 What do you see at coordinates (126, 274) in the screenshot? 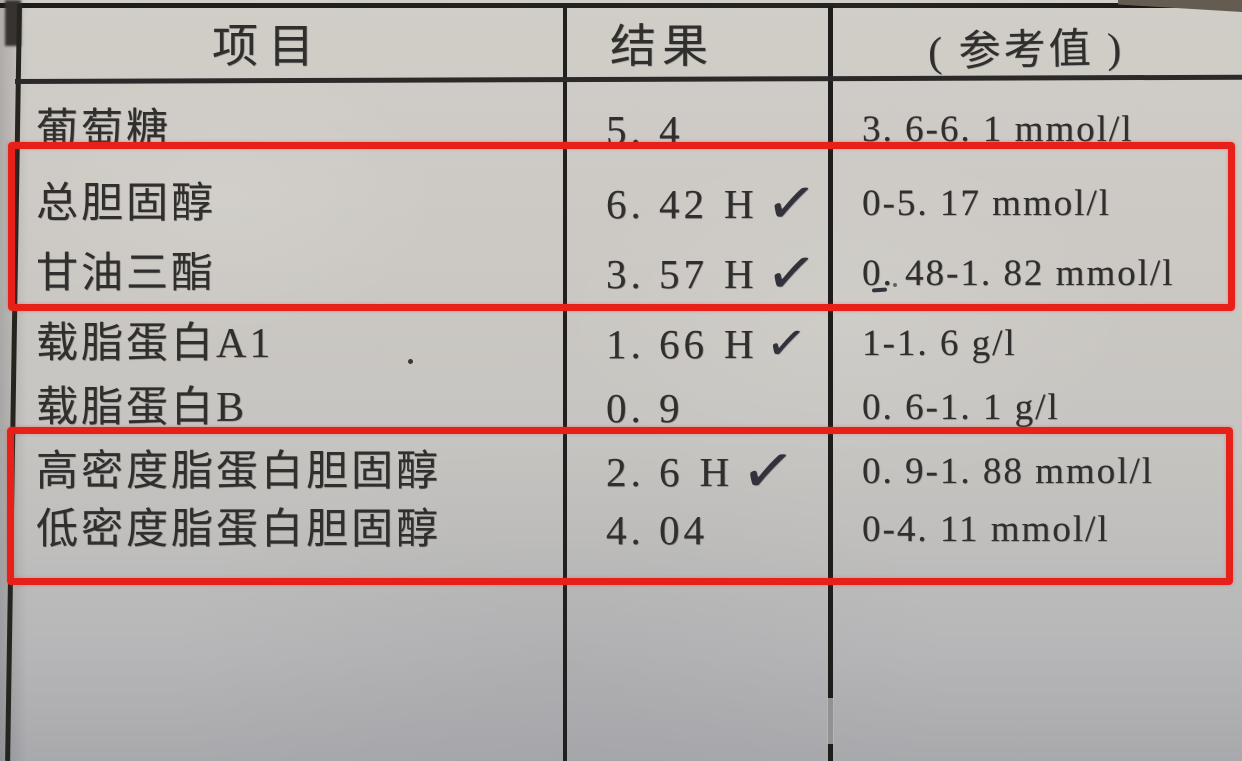
I see `row-item-label: 甘油三酯` at bounding box center [126, 274].